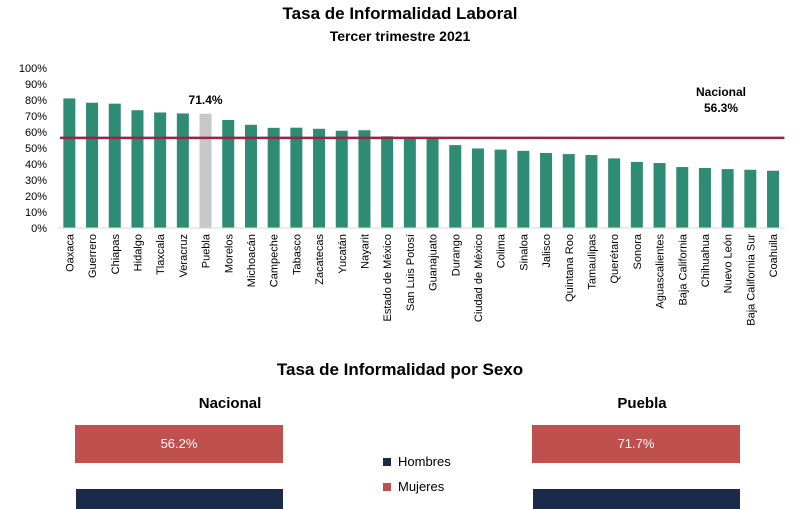 This screenshot has width=800, height=509. Describe the element at coordinates (774, 255) in the screenshot. I see `x-tick-label: Coahuila` at that location.